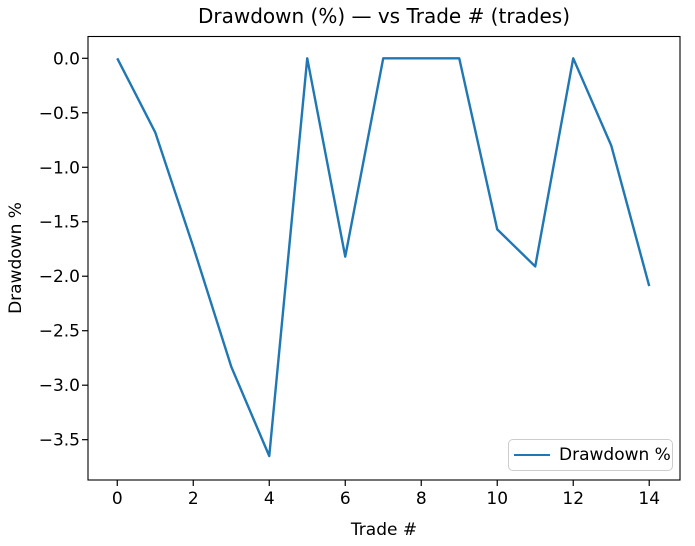  Describe the element at coordinates (66, 59) in the screenshot. I see `y-tick-label: 0.0` at that location.